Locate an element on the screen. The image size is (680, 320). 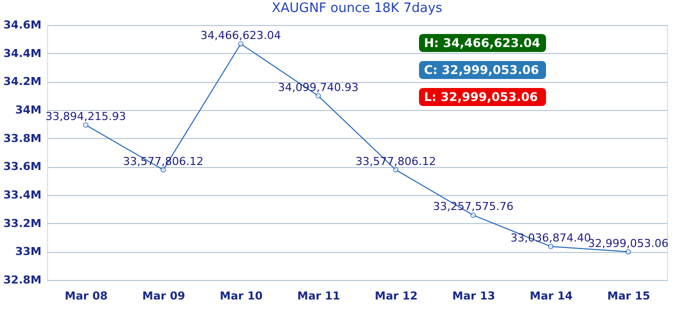
y-tick-label: 33M is located at coordinates (28, 251).